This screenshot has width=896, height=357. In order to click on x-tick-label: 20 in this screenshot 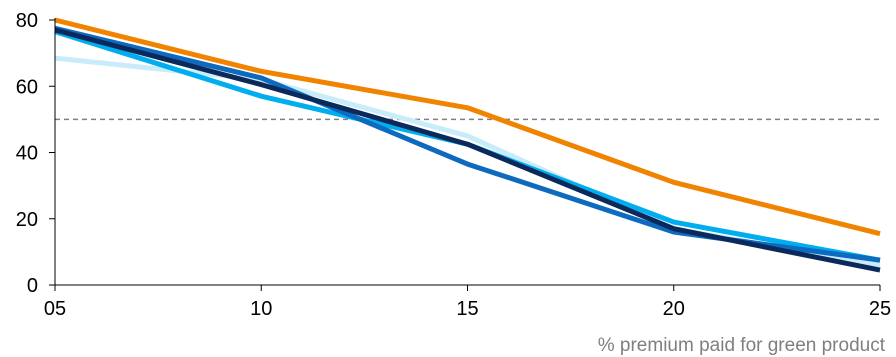, I will do `click(674, 309)`.